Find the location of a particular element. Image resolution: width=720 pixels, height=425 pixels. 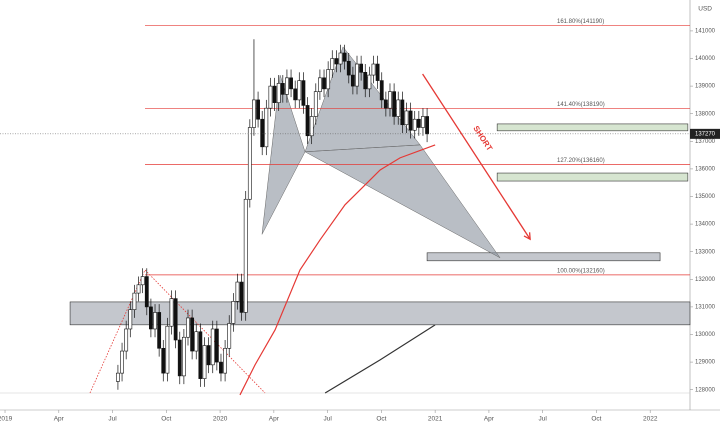

x-tick-label: 2022 is located at coordinates (650, 419).